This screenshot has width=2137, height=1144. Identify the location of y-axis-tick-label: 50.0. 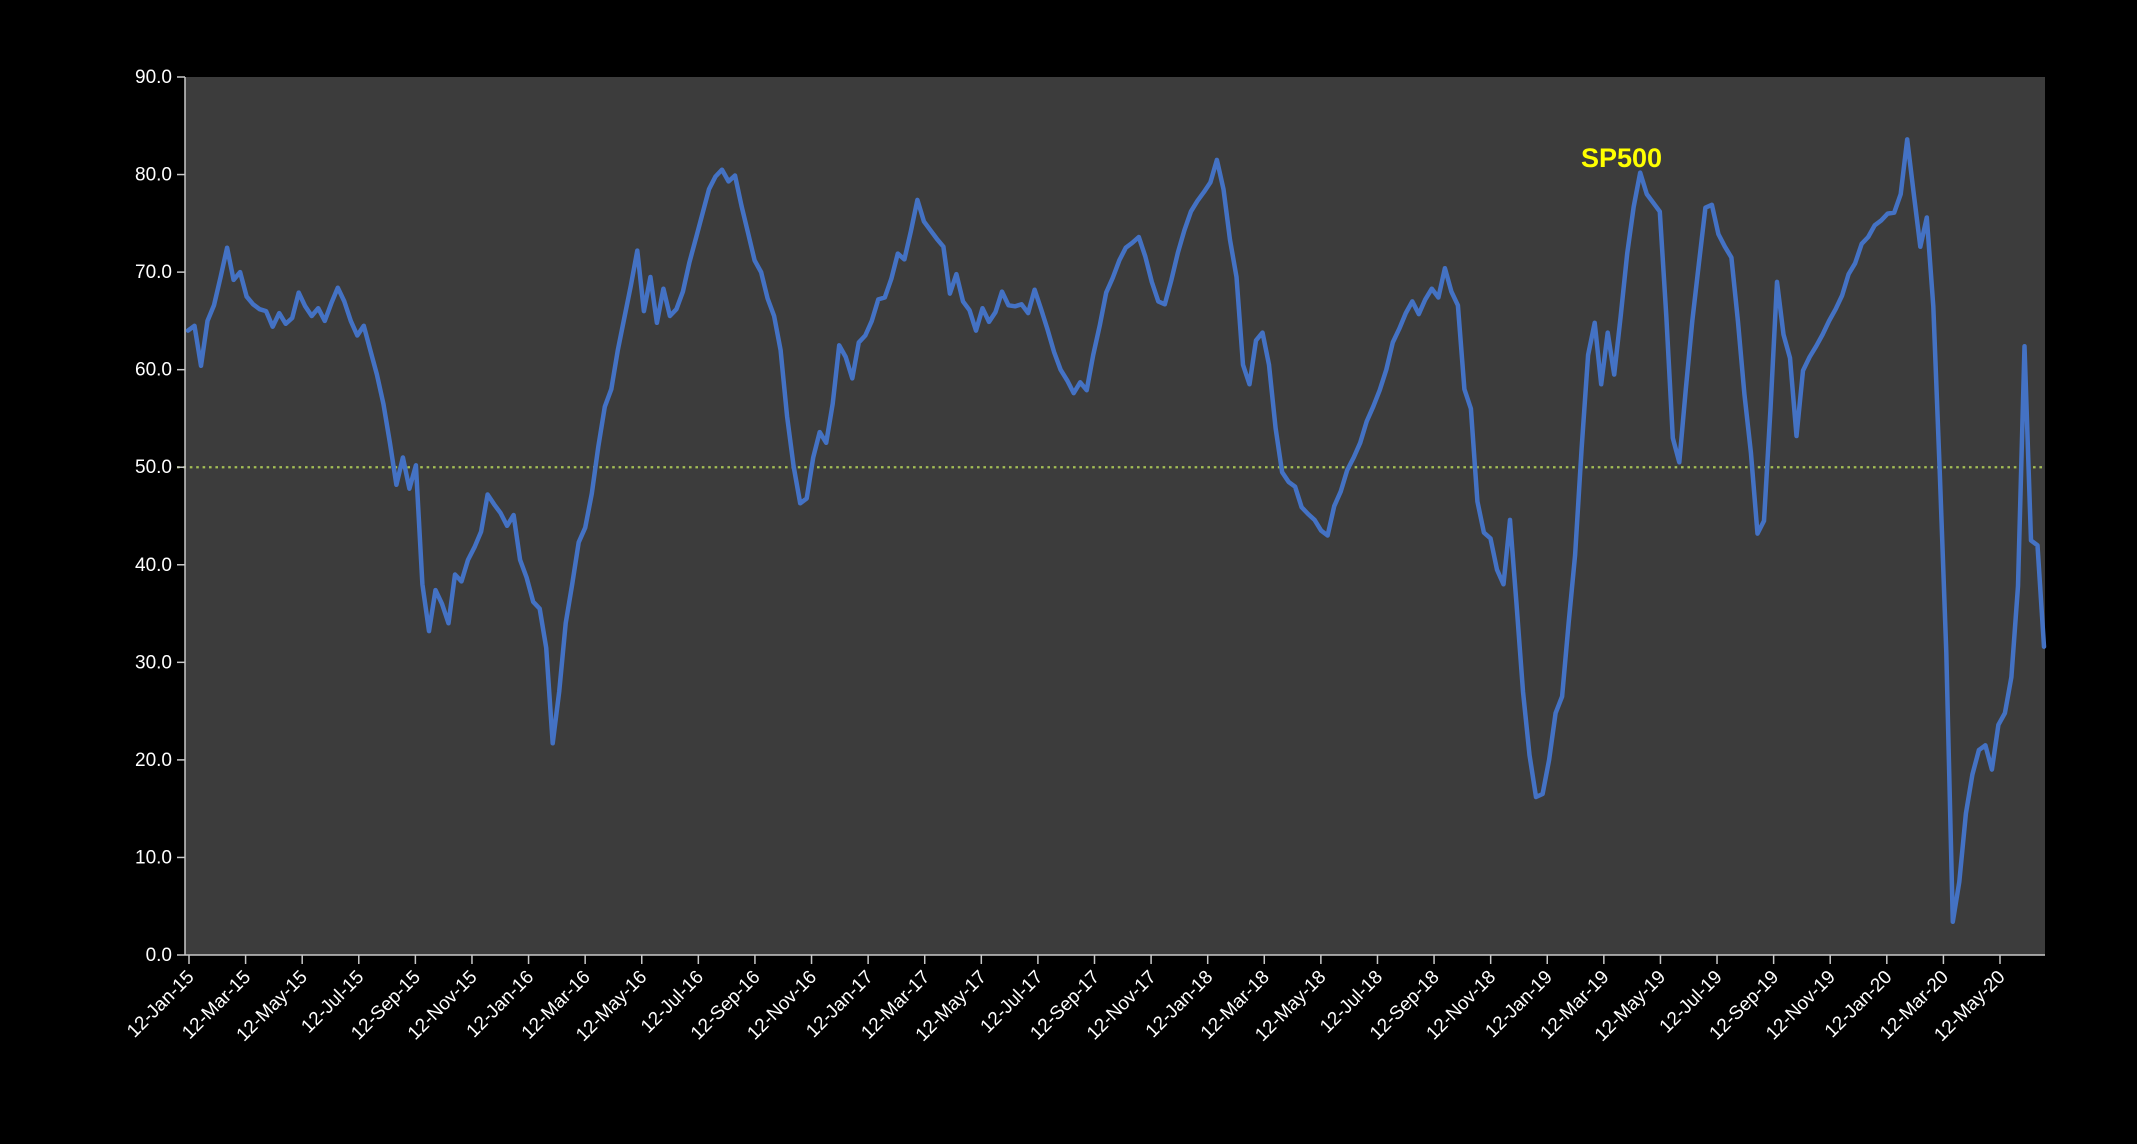
(153, 467).